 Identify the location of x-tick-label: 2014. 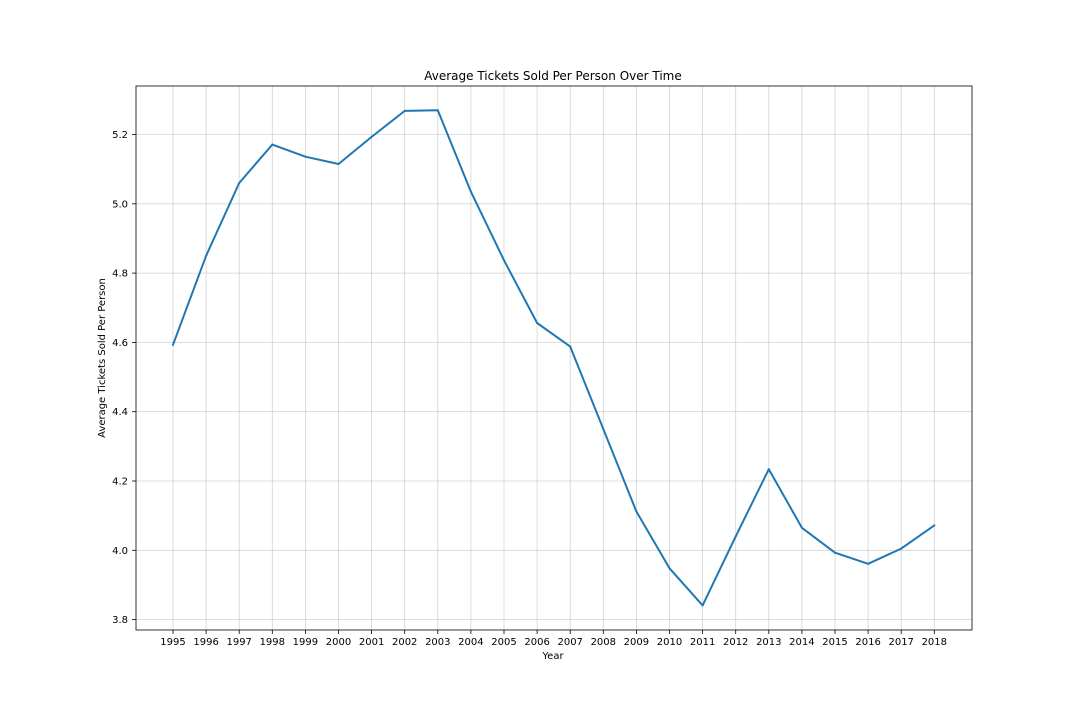
(801, 642).